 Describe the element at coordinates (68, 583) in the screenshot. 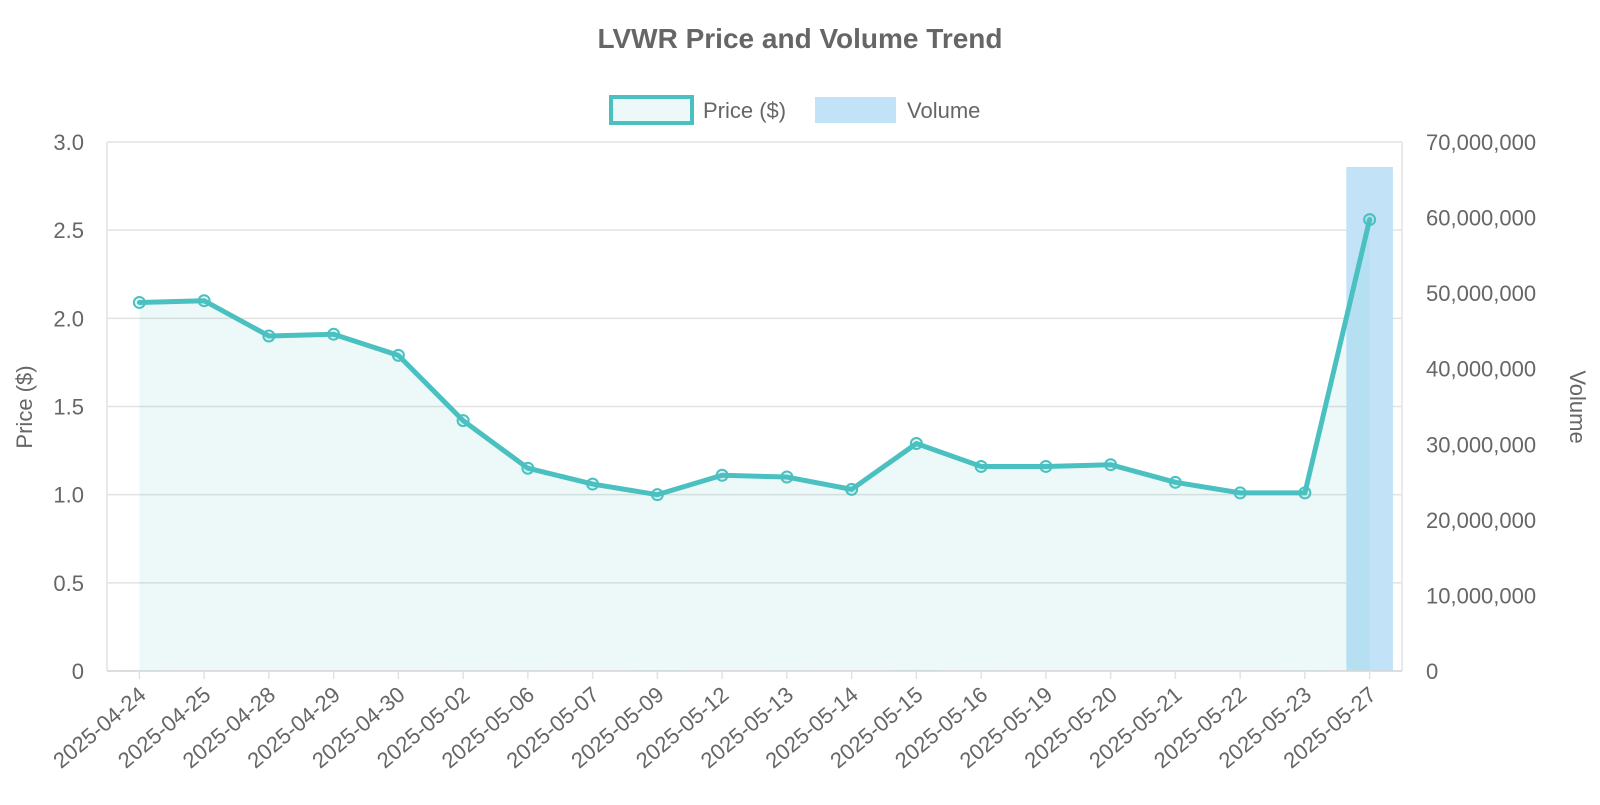

I see `y-left-tick-label: 0.5` at that location.